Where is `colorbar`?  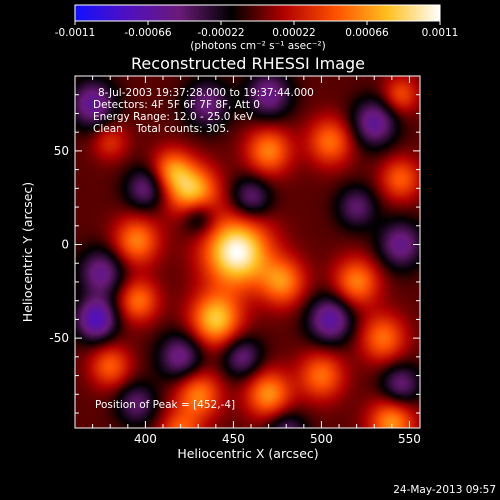
colorbar is located at coordinates (257, 13).